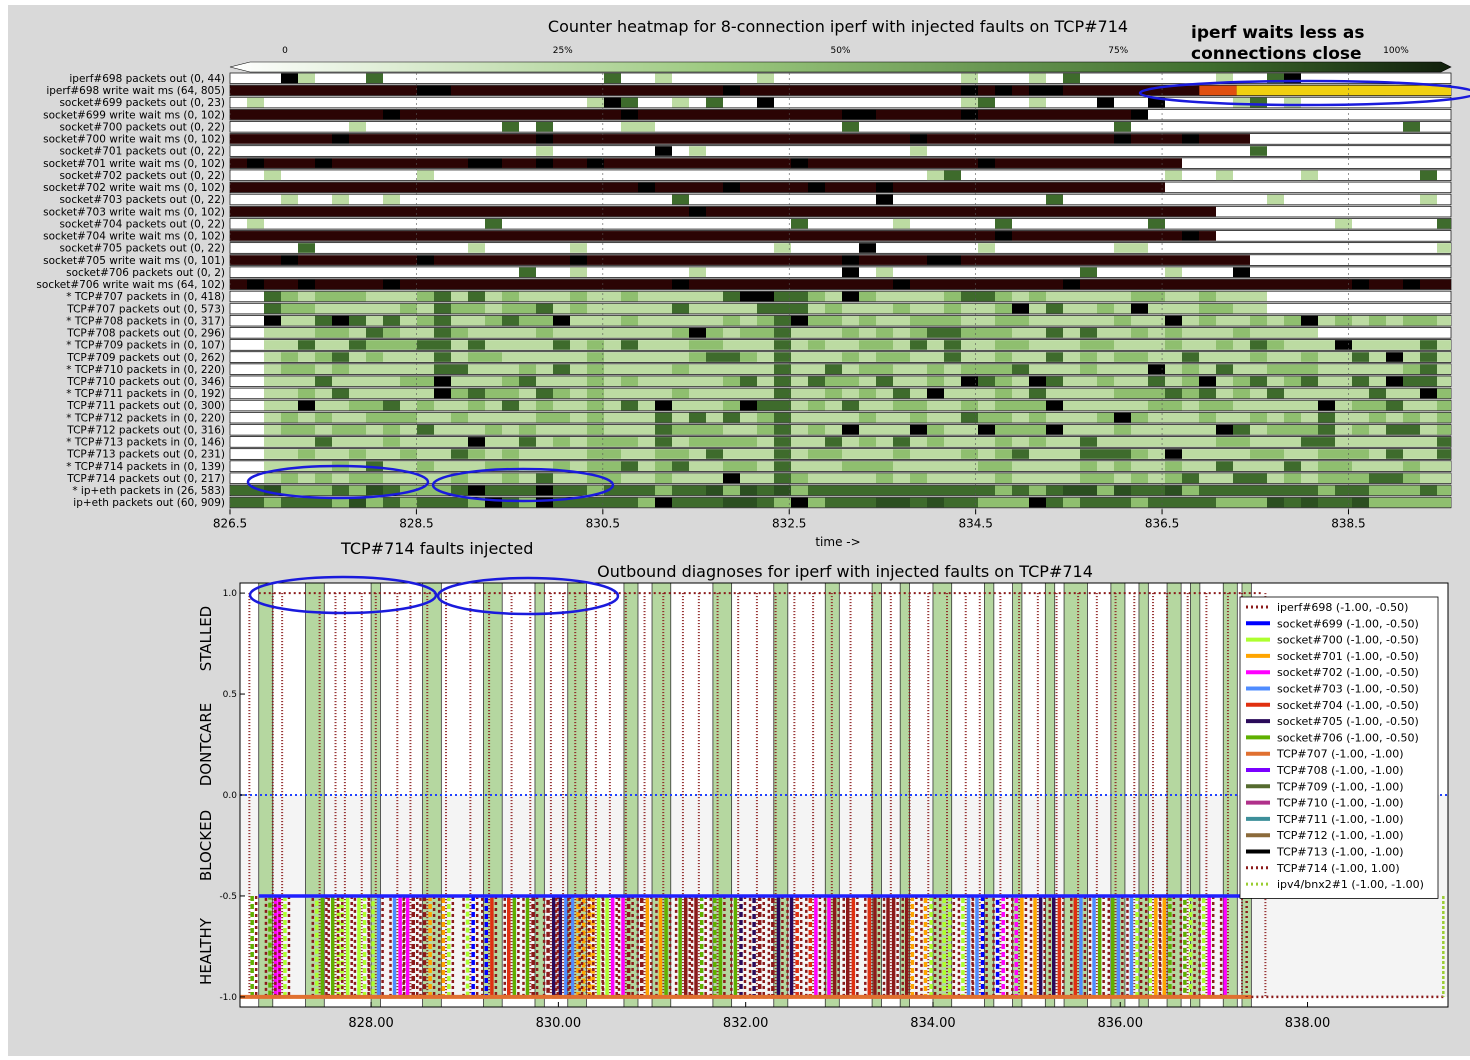 This screenshot has height=1060, width=1470. I want to click on heatmap-x-tick-label: 836.5, so click(1162, 523).